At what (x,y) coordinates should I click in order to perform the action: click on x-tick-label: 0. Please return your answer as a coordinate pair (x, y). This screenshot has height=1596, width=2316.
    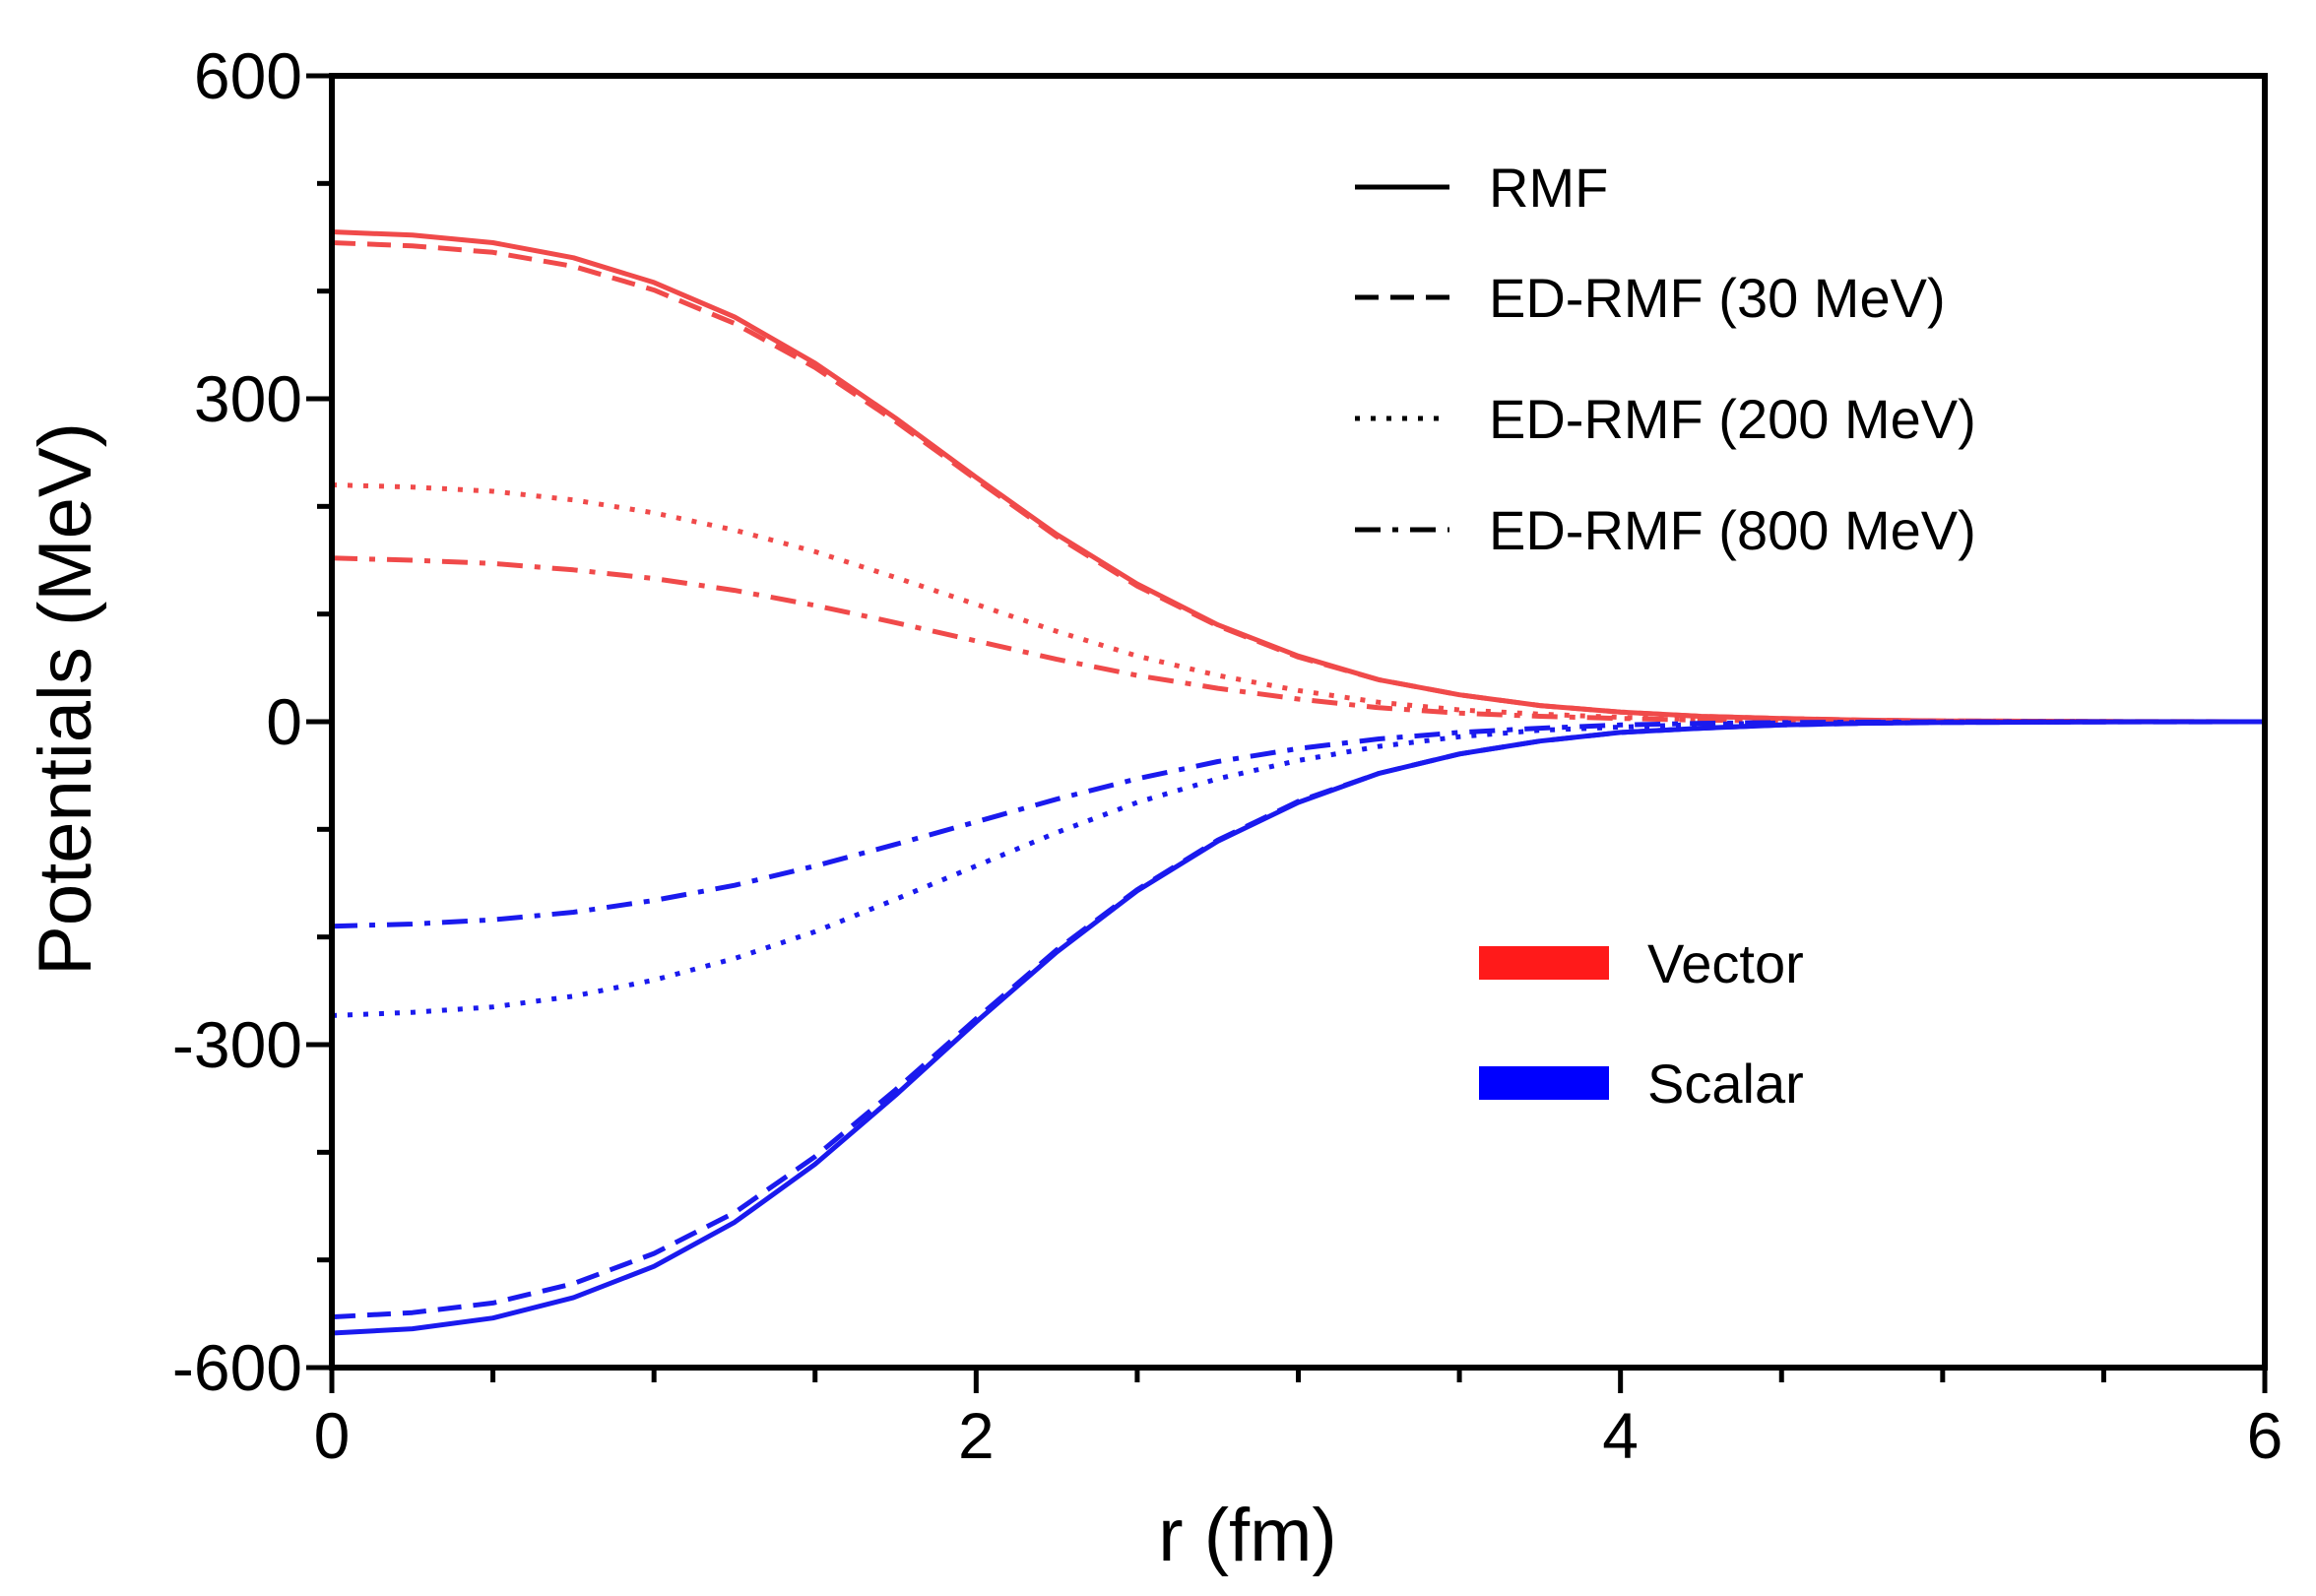
    Looking at the image, I should click on (332, 1436).